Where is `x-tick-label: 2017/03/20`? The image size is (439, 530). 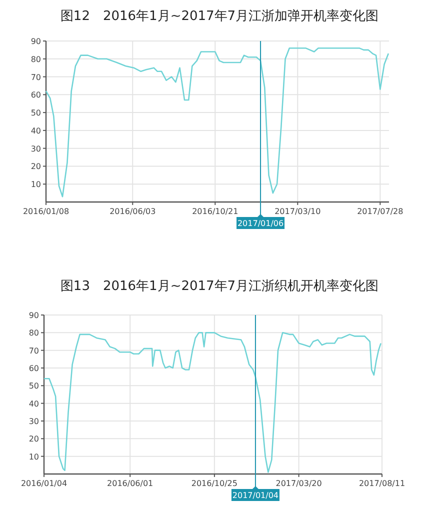
x-tick-label: 2017/03/20 is located at coordinates (299, 483).